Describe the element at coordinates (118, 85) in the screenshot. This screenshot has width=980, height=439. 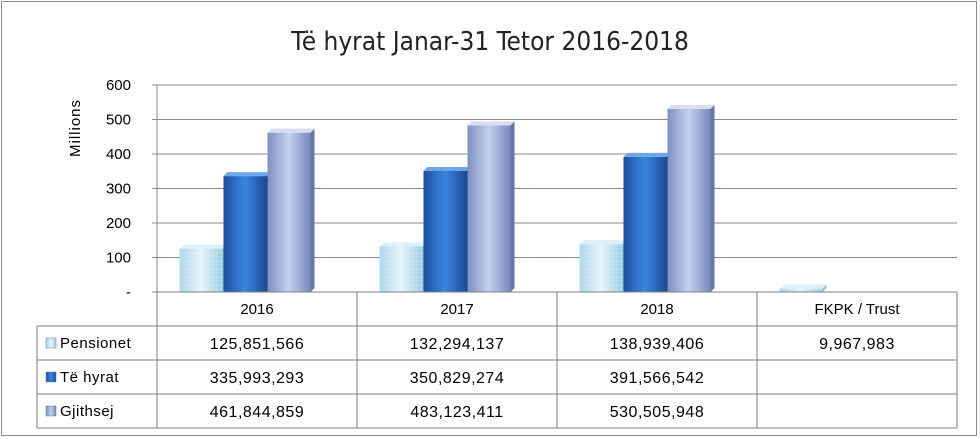
I see `y-tick-label: 600` at that location.